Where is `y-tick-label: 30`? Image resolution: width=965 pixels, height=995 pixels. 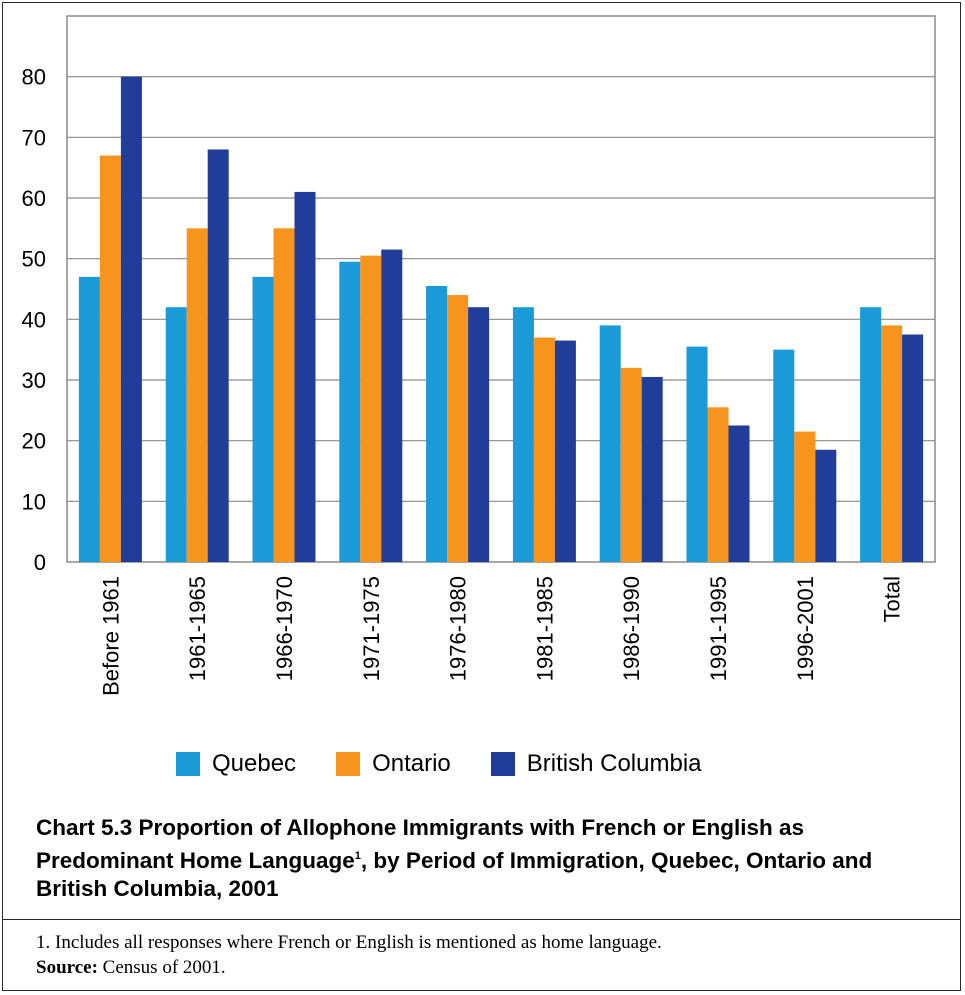 y-tick-label: 30 is located at coordinates (34, 380).